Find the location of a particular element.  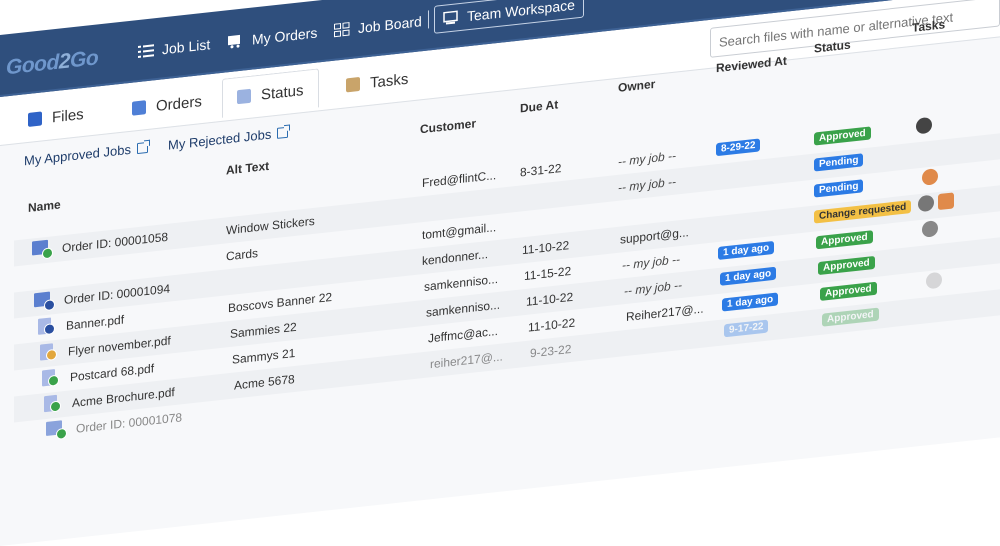

tab-files: Files is located at coordinates (56, 116).